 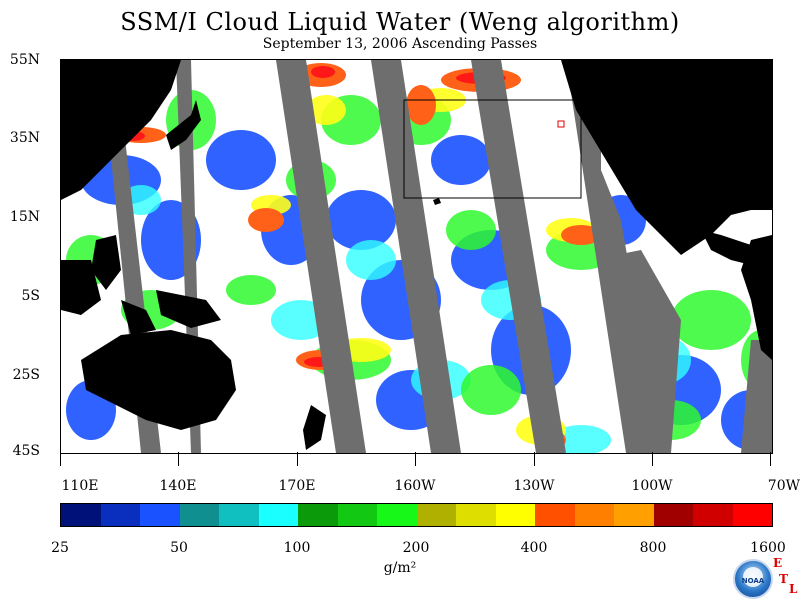 I want to click on subregion-box, so click(x=492, y=149).